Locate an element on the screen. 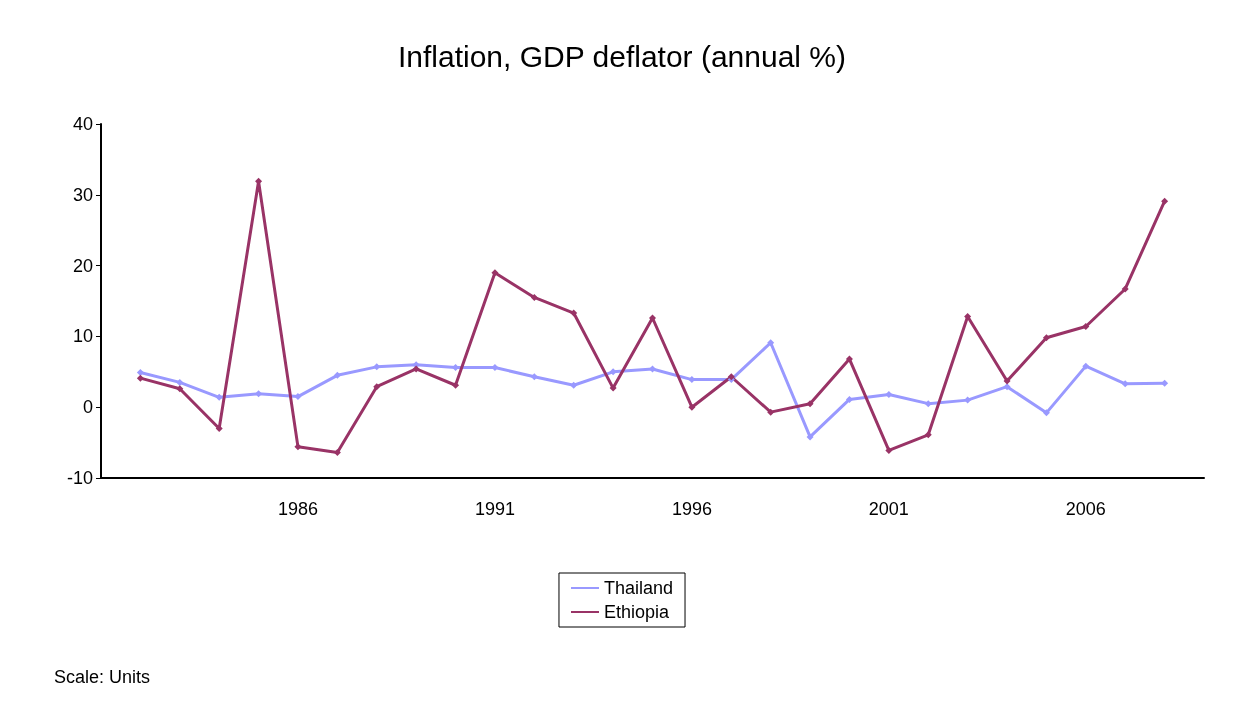 The width and height of the screenshot is (1244, 702). x-tick-label: 2001 is located at coordinates (888, 509).